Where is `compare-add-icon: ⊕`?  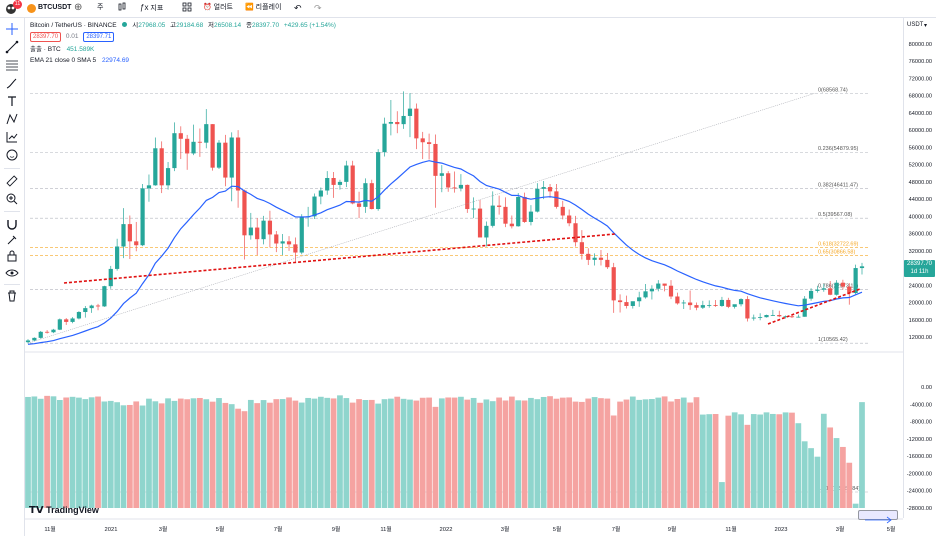 compare-add-icon: ⊕ is located at coordinates (78, 7).